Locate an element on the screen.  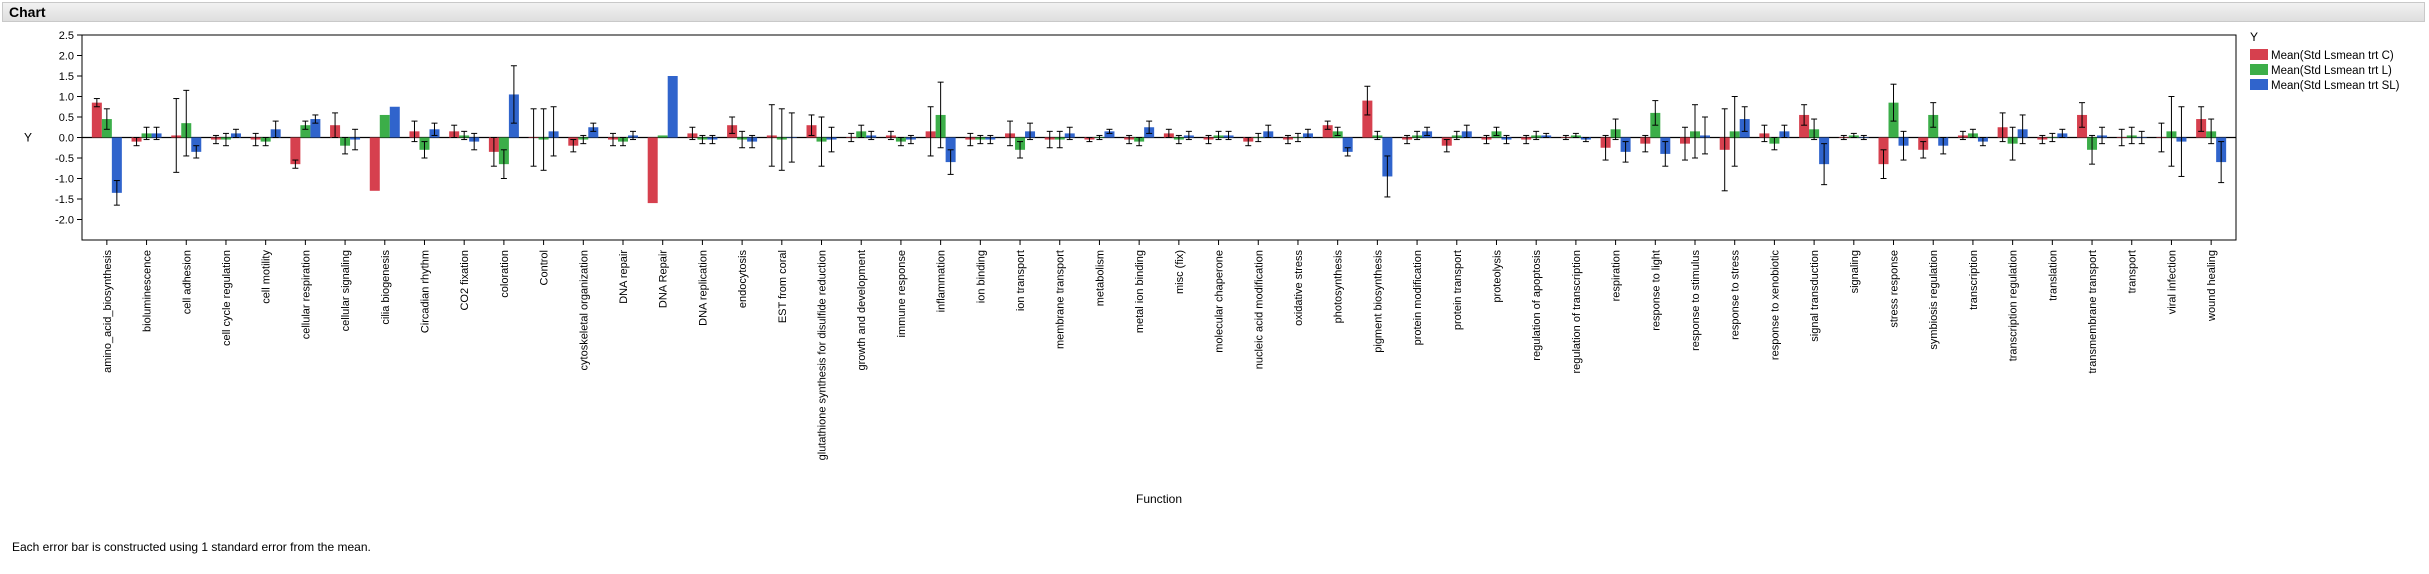
x-tick-label: endocytosis is located at coordinates (743, 279).